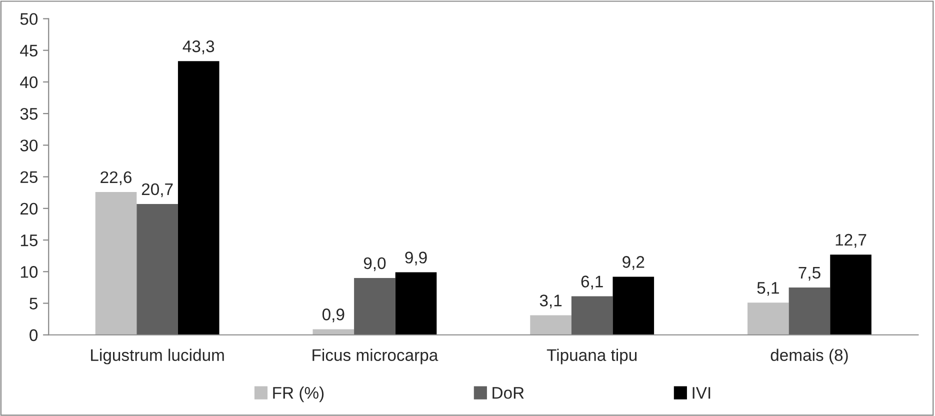 Image resolution: width=935 pixels, height=416 pixels. Describe the element at coordinates (508, 393) in the screenshot. I see `legend-label: DoR` at that location.